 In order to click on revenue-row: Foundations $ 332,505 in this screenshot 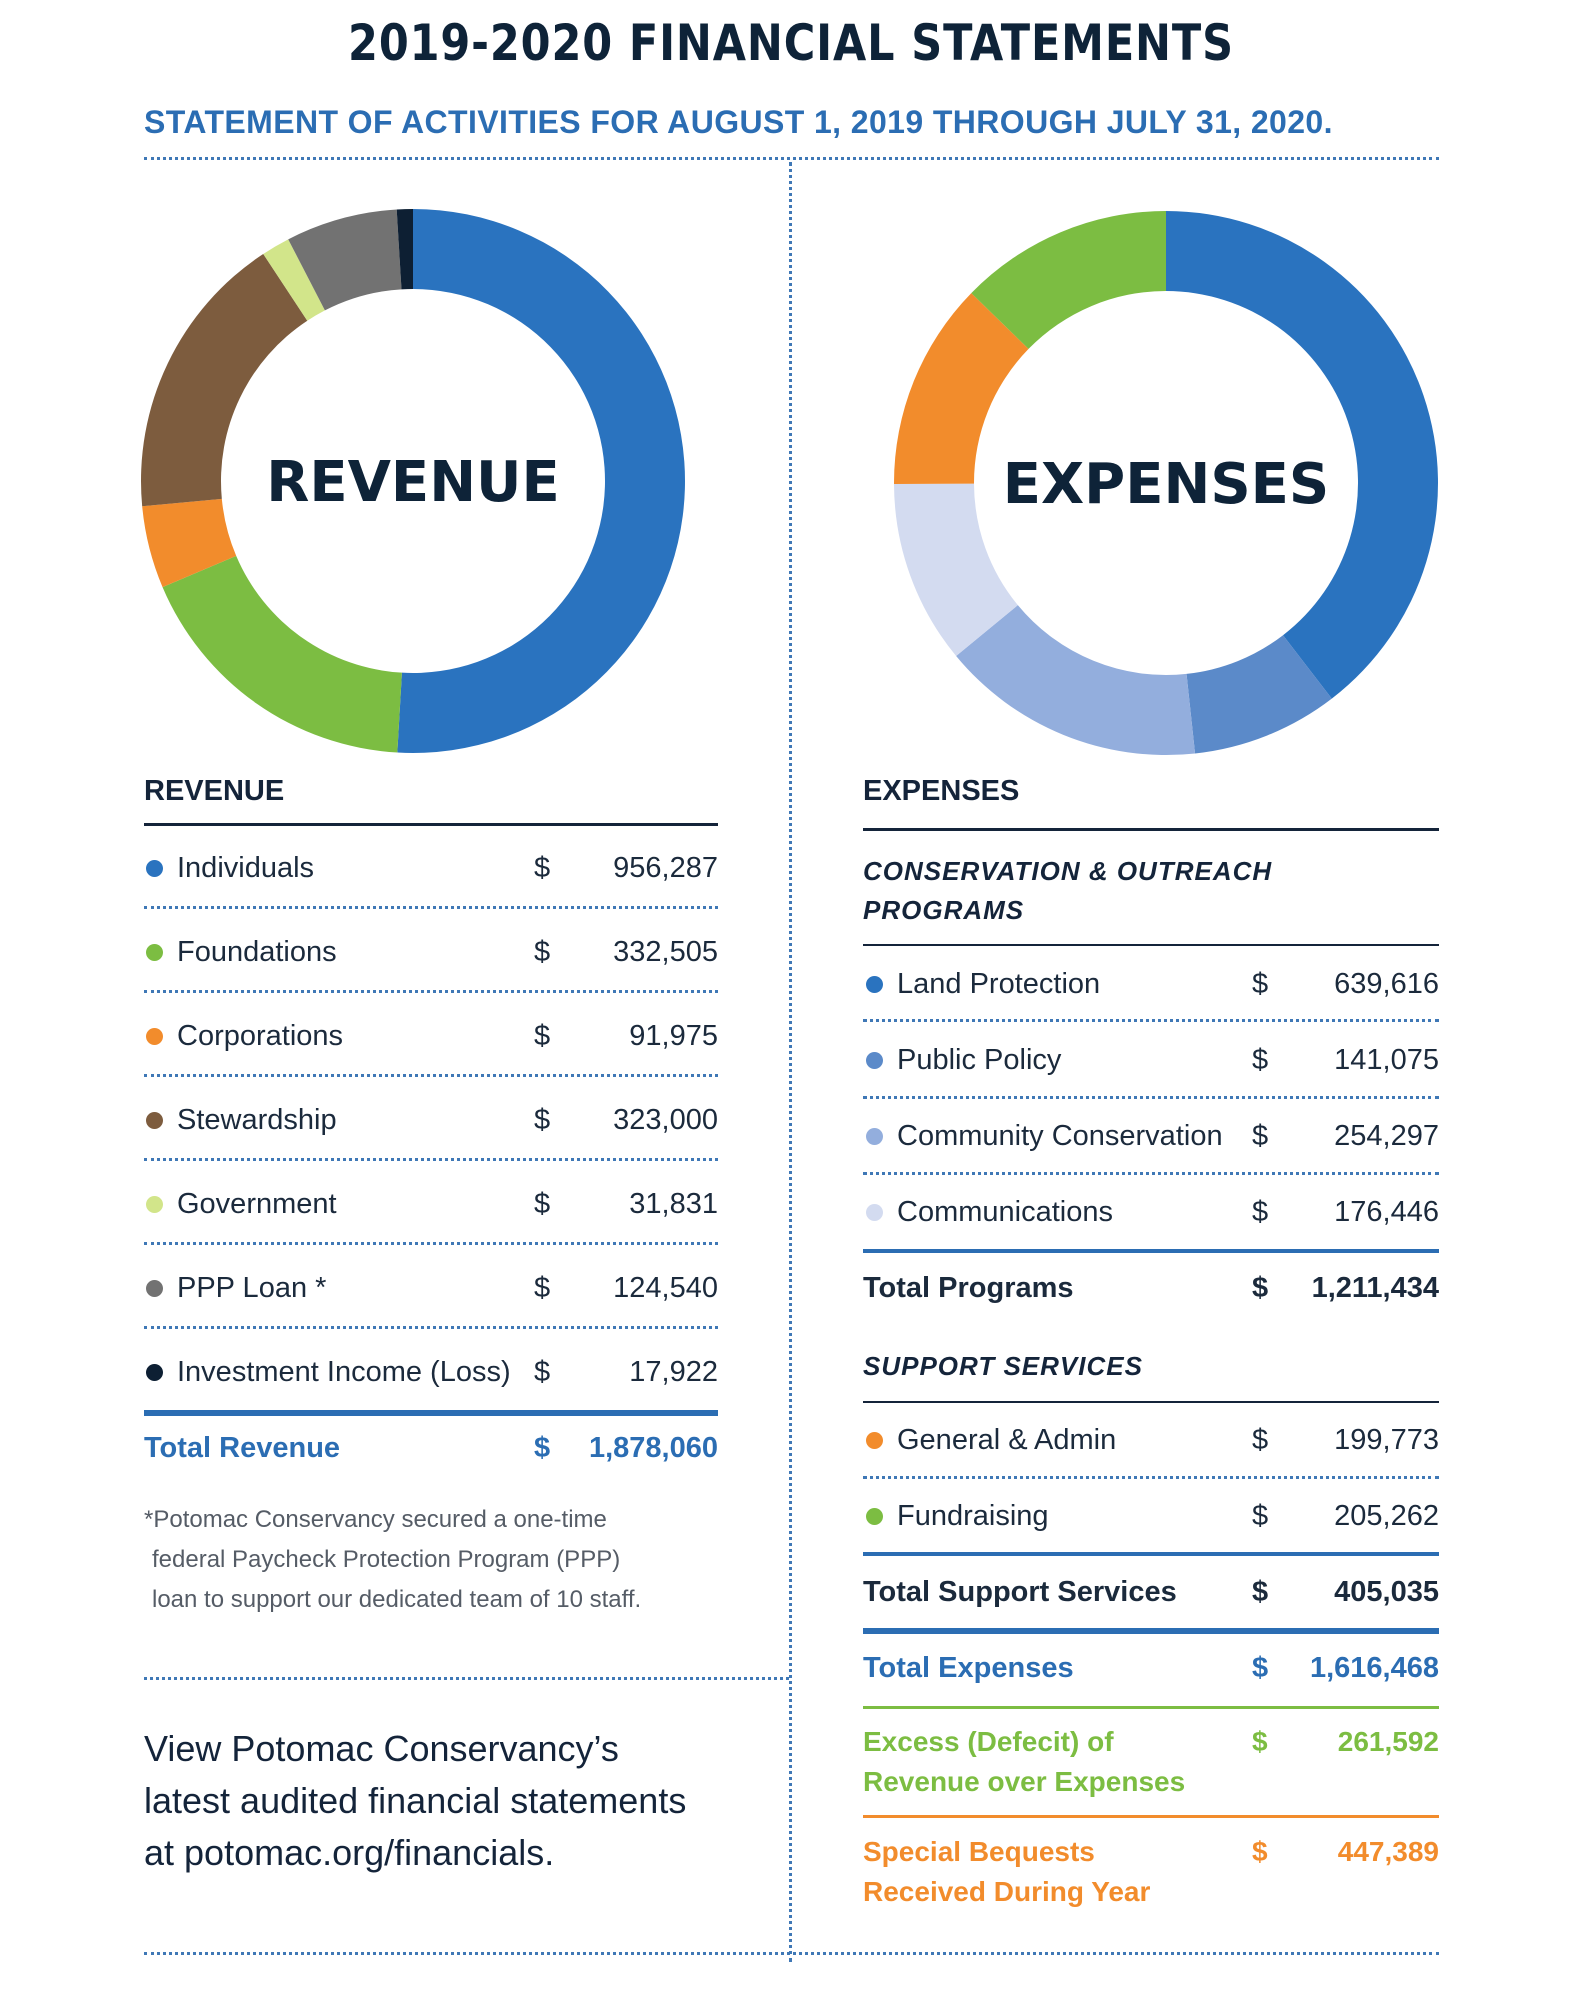, I will do `click(432, 952)`.